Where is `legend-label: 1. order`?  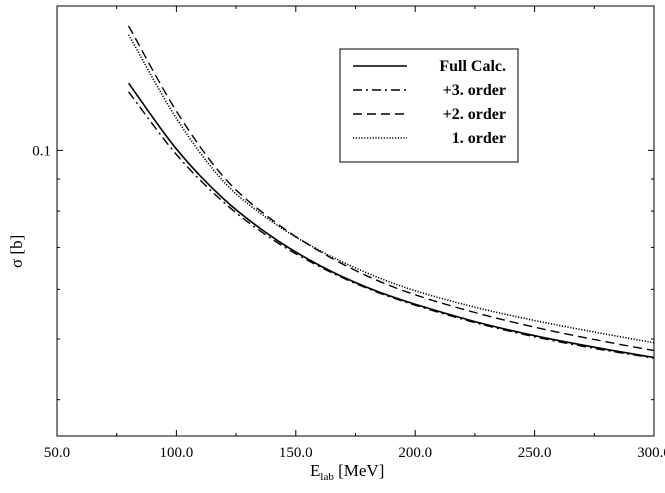
legend-label: 1. order is located at coordinates (479, 138).